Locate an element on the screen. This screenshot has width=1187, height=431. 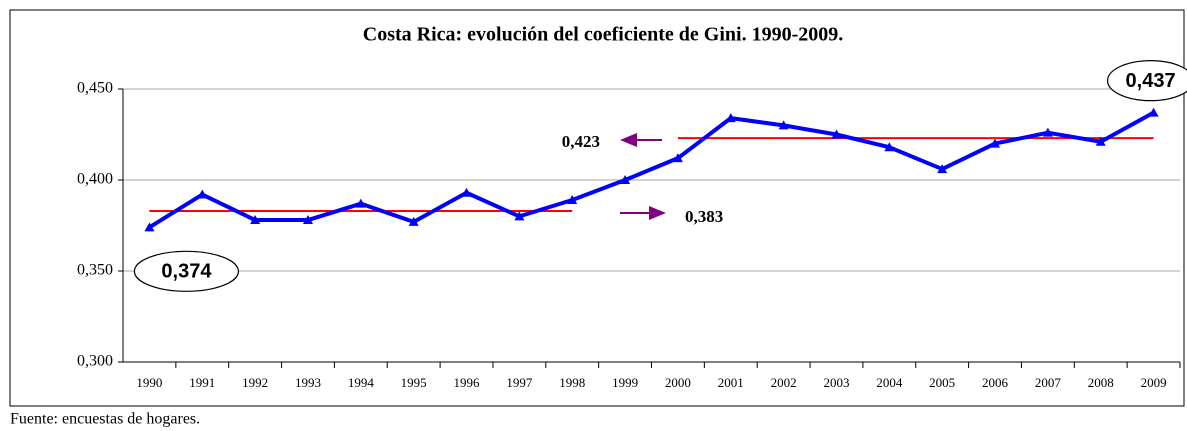
y-tick-label: 0,350 is located at coordinates (95, 270).